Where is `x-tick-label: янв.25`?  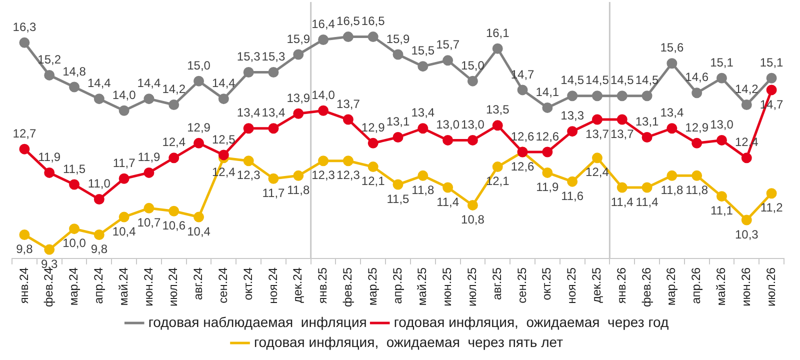 x-tick-label: янв.25 is located at coordinates (323, 285).